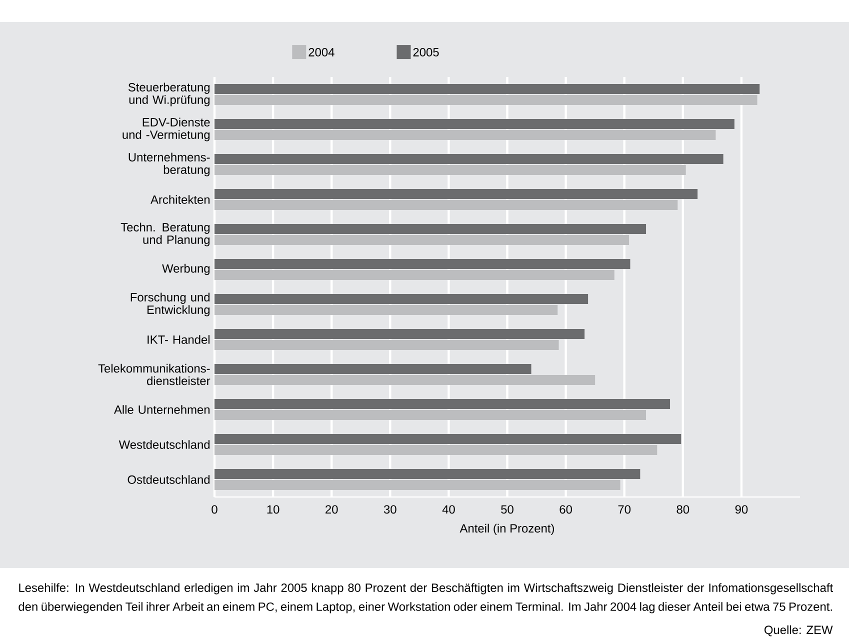  What do you see at coordinates (186, 270) in the screenshot?
I see `y-tick-label: Werbung` at bounding box center [186, 270].